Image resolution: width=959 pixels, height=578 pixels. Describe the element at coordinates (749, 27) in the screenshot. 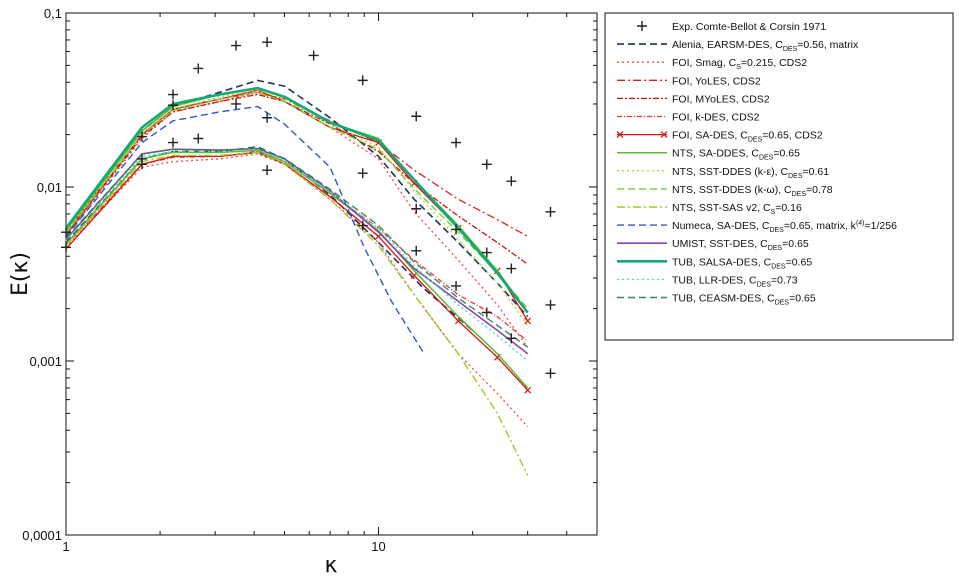

I see `legend-label: Exp. Comte-Bellot & Corsin 1971` at that location.